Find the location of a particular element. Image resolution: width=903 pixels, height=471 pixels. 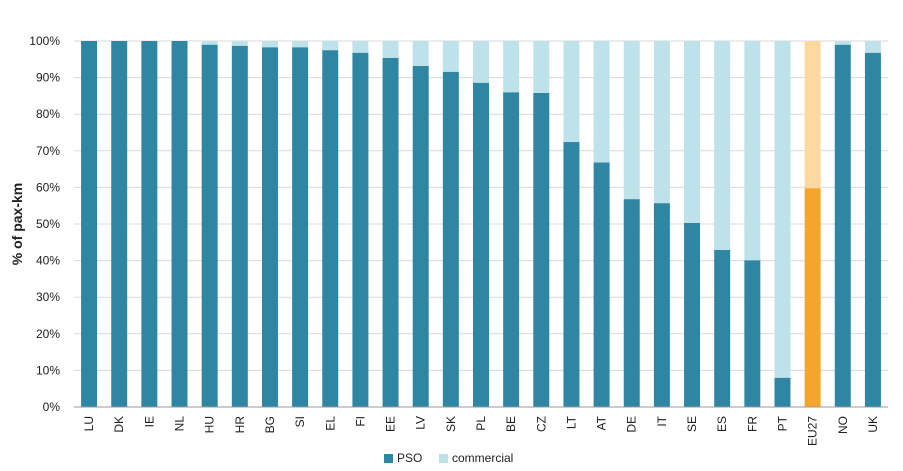

legend-label-pso: PSO is located at coordinates (409, 458).